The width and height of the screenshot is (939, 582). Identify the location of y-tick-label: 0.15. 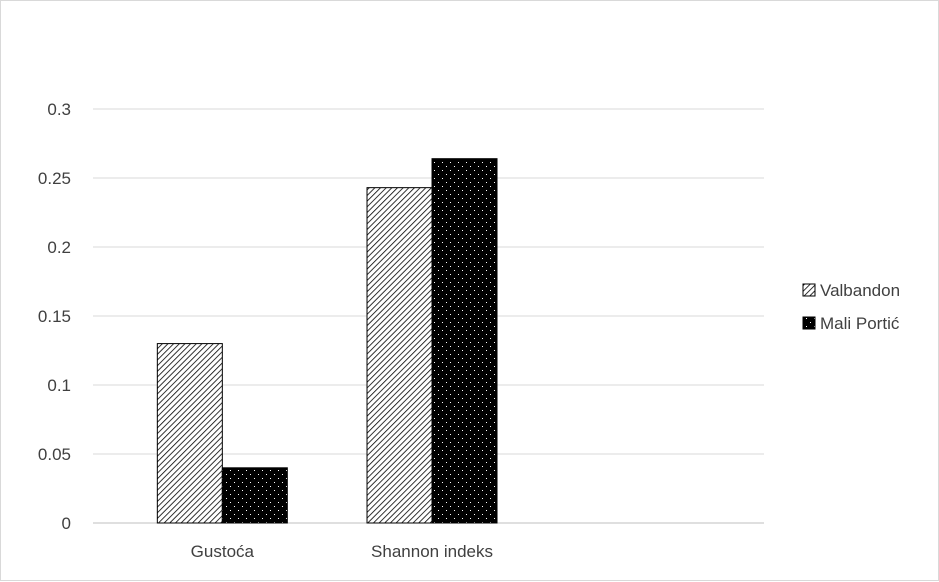
(54, 316).